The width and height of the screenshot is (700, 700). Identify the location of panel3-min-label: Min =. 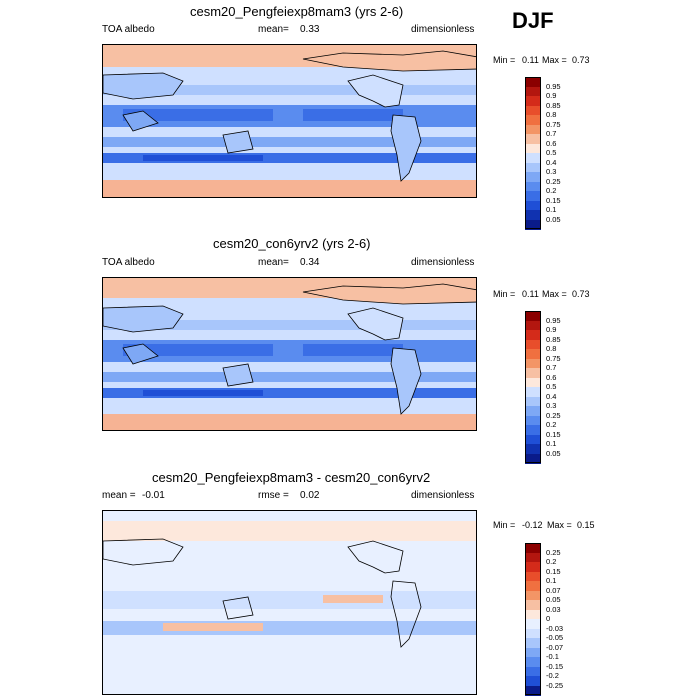
(504, 525).